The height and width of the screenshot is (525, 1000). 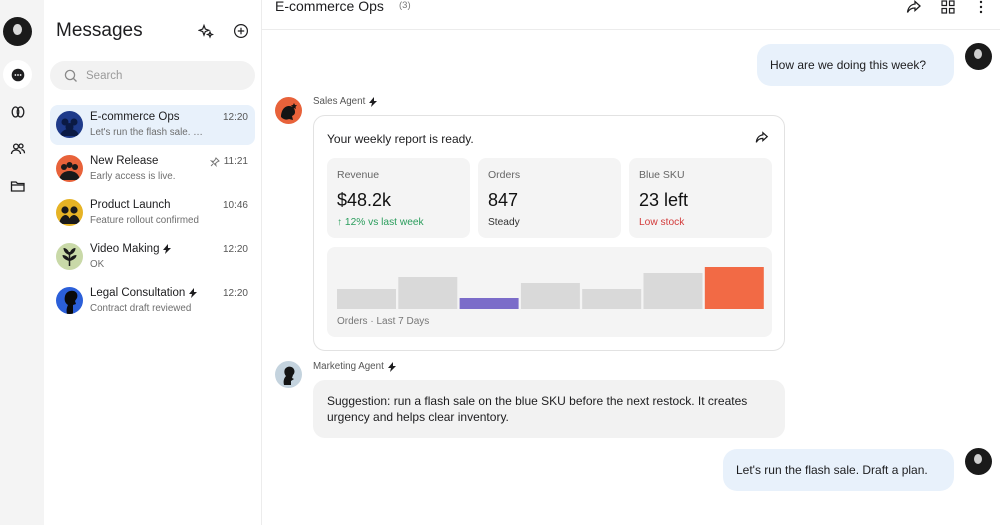 I want to click on conversation-preview: OK, so click(x=97, y=264).